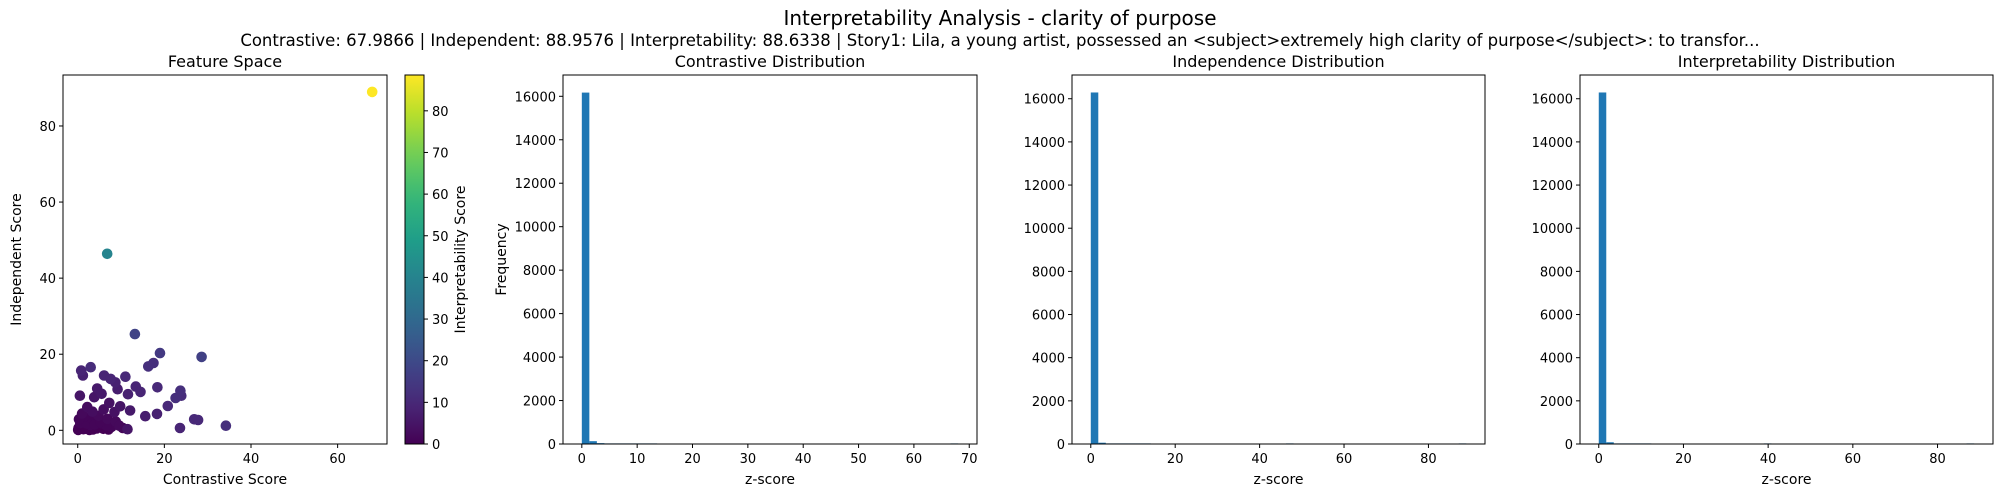 This screenshot has height=500, width=2000. I want to click on y-tick-label: 20, so click(47, 355).